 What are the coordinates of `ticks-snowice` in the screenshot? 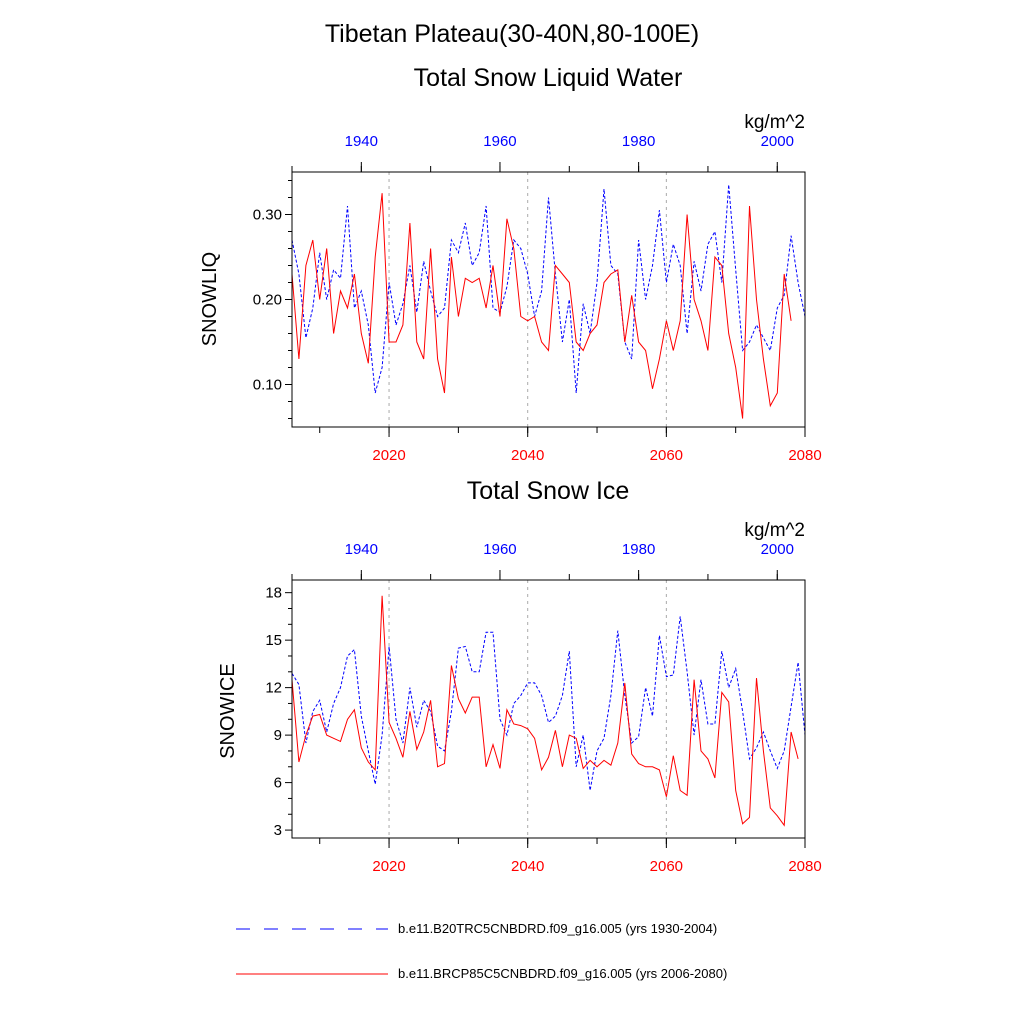 It's located at (545, 709).